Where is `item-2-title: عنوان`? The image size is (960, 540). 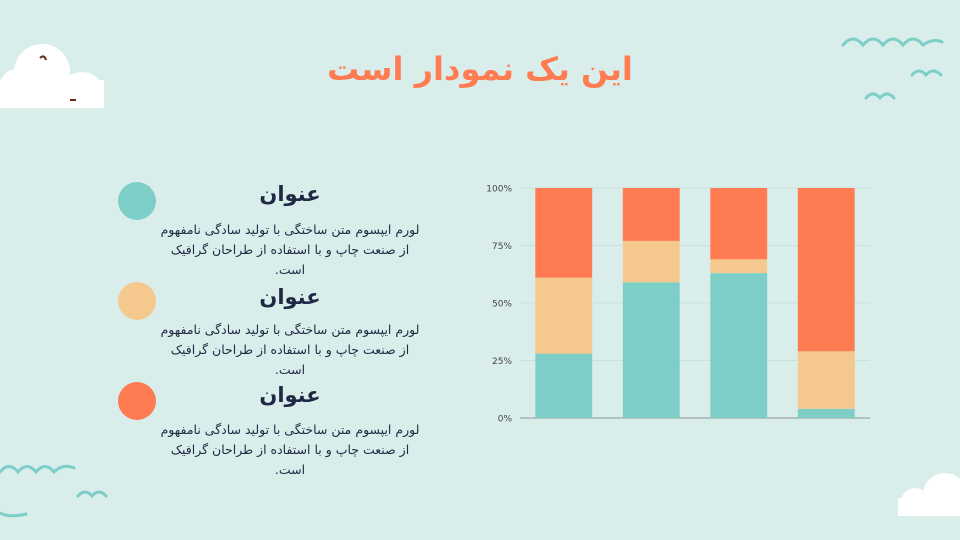
item-2-title: عنوان is located at coordinates (290, 297).